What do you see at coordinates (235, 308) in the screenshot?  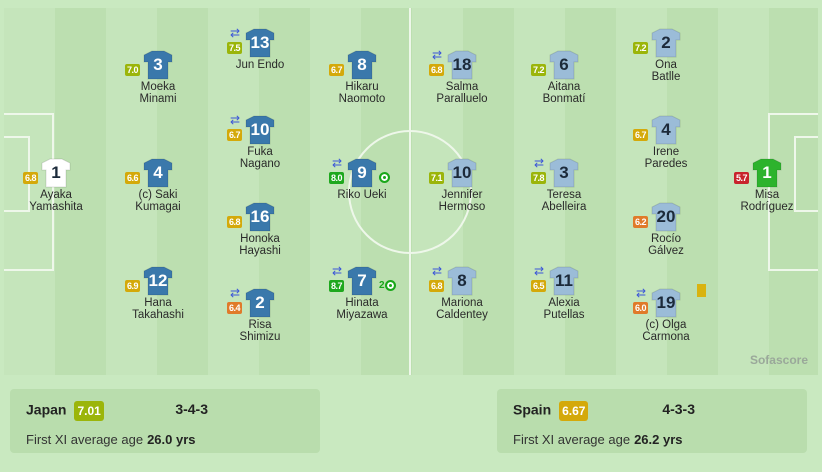 I see `player-rating: 6.4` at bounding box center [235, 308].